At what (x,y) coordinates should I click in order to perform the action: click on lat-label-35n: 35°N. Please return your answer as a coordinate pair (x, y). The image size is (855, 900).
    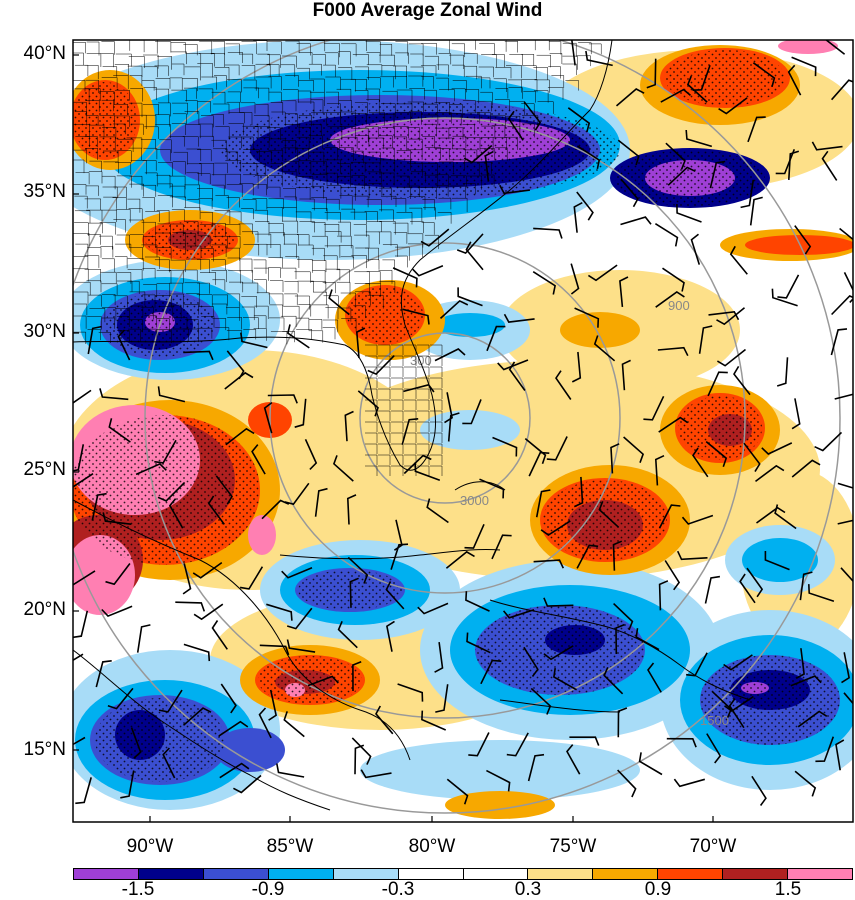
    Looking at the image, I should click on (44, 191).